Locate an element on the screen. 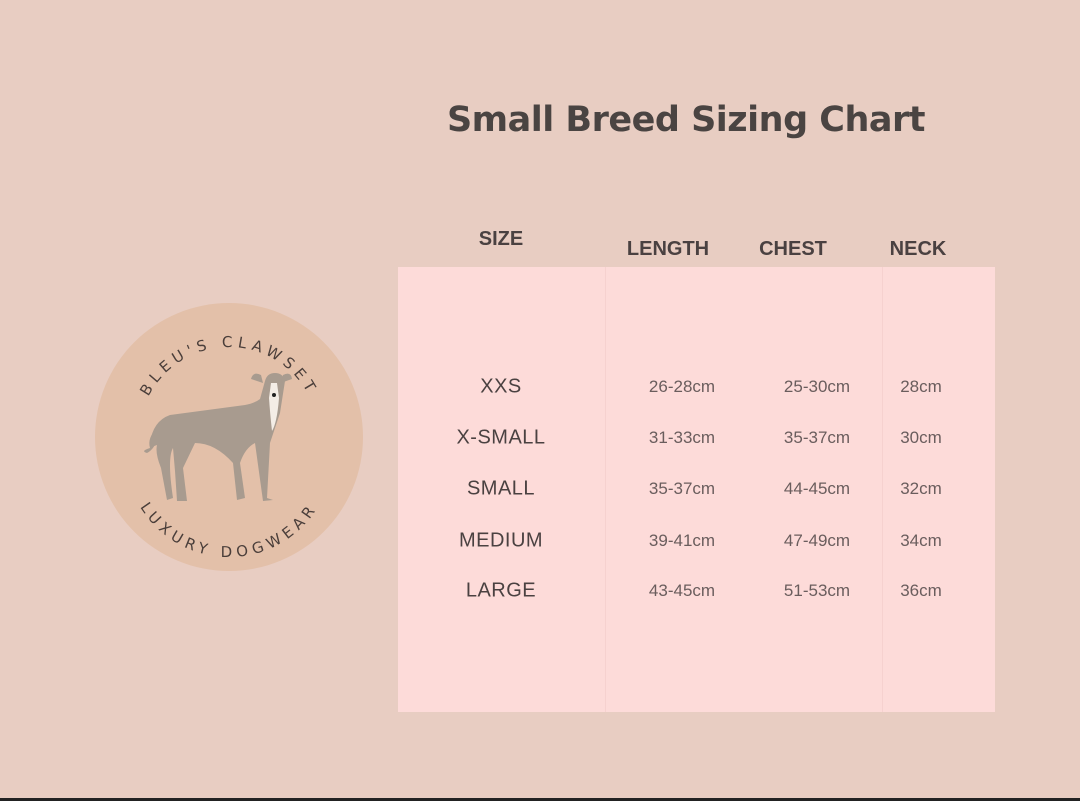 The width and height of the screenshot is (1080, 801). cell-neck: 36cm is located at coordinates (921, 590).